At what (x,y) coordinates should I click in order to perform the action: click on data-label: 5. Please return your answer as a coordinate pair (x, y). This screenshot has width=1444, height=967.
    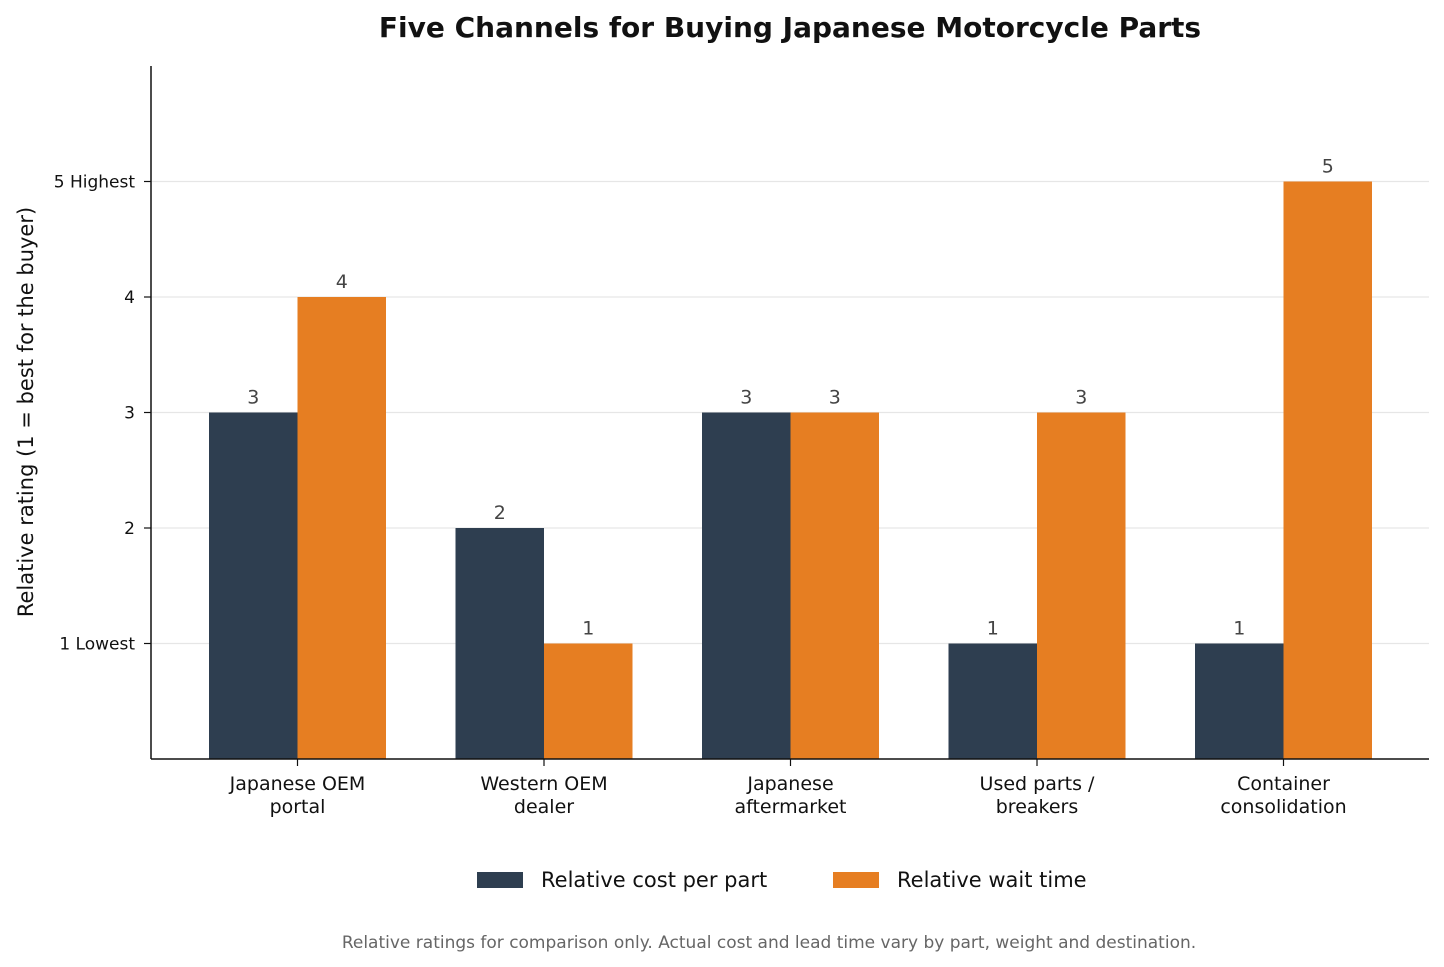
    Looking at the image, I should click on (1328, 167).